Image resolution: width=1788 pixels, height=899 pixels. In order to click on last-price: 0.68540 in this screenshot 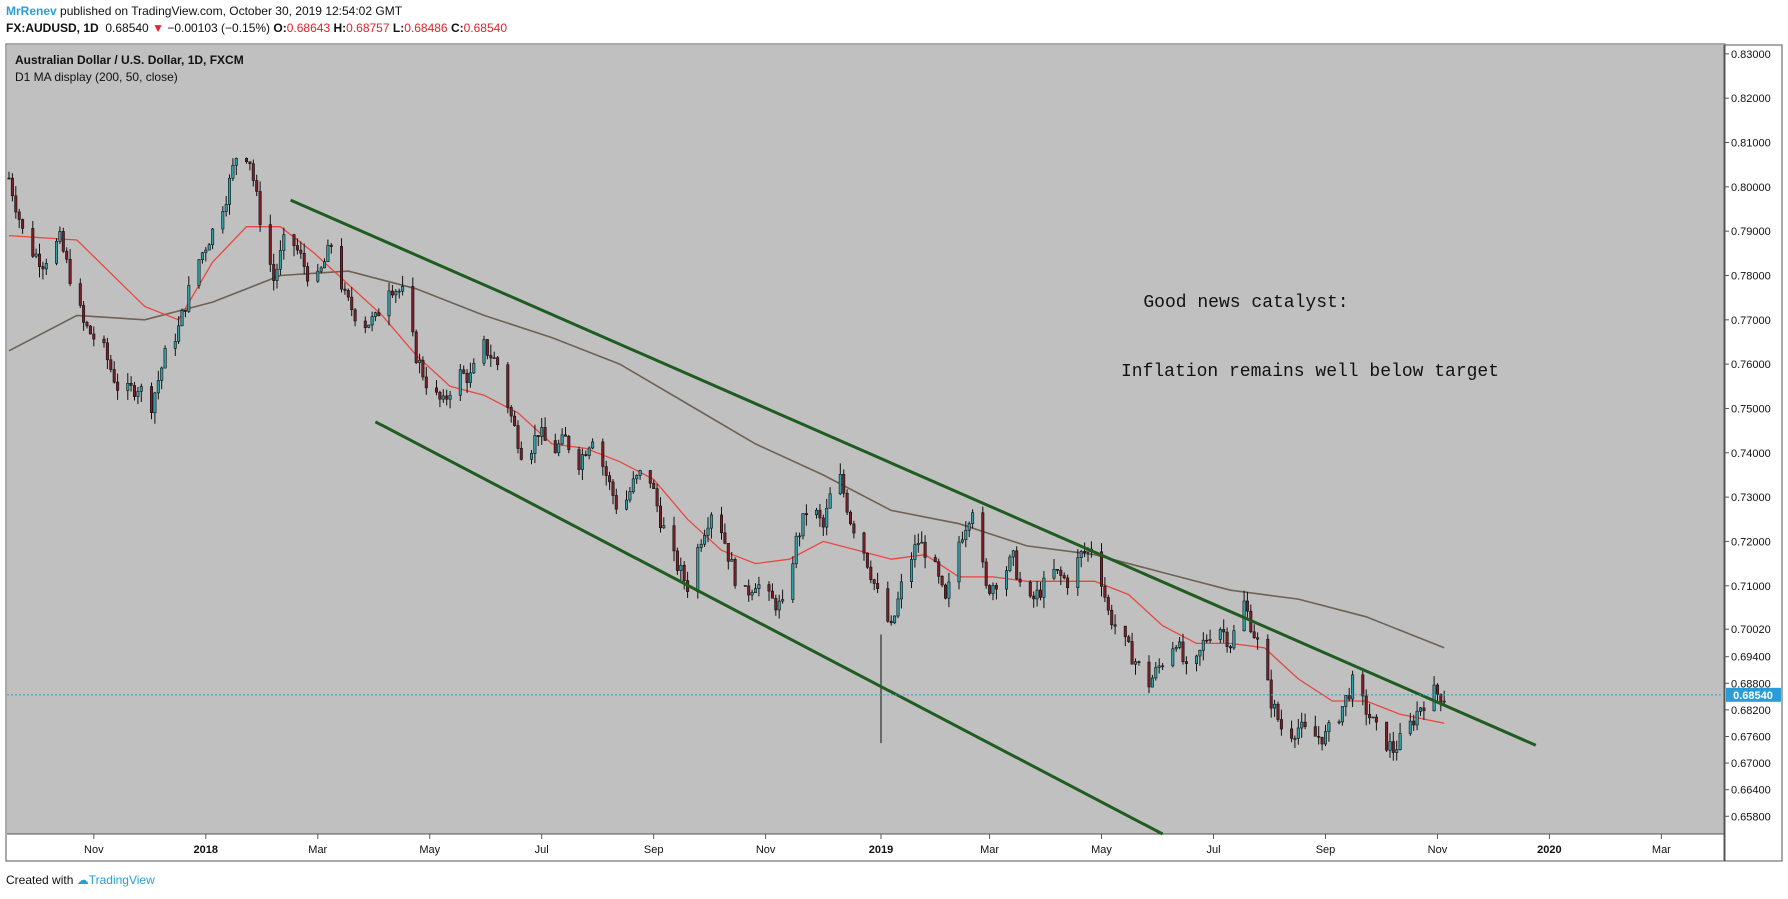, I will do `click(127, 28)`.